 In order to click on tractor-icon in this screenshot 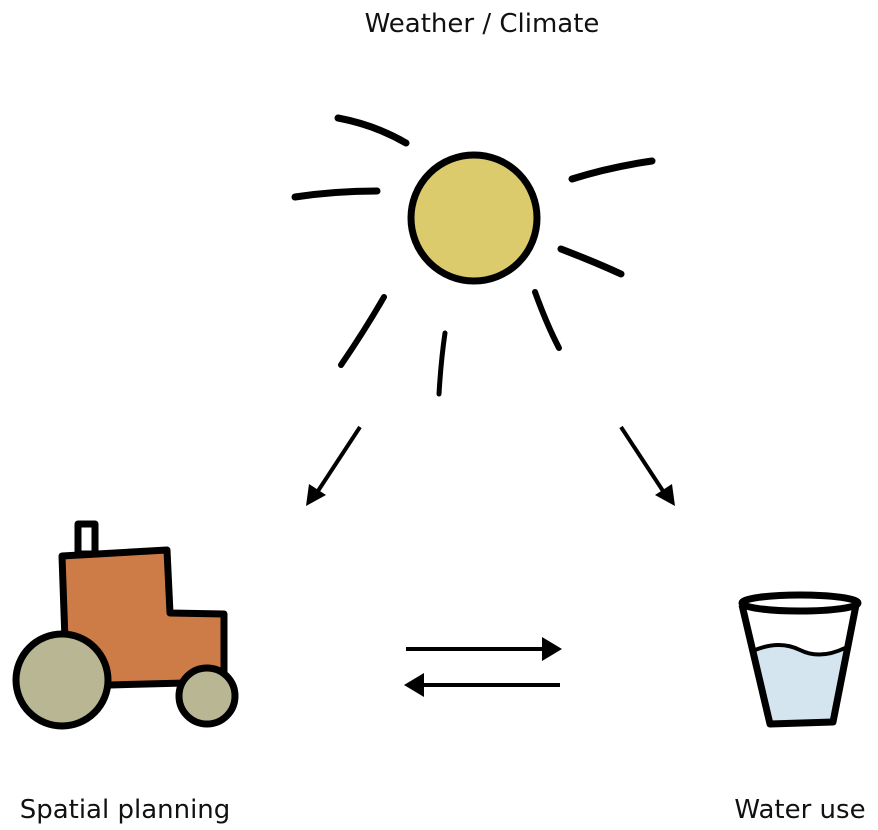, I will do `click(125, 625)`.